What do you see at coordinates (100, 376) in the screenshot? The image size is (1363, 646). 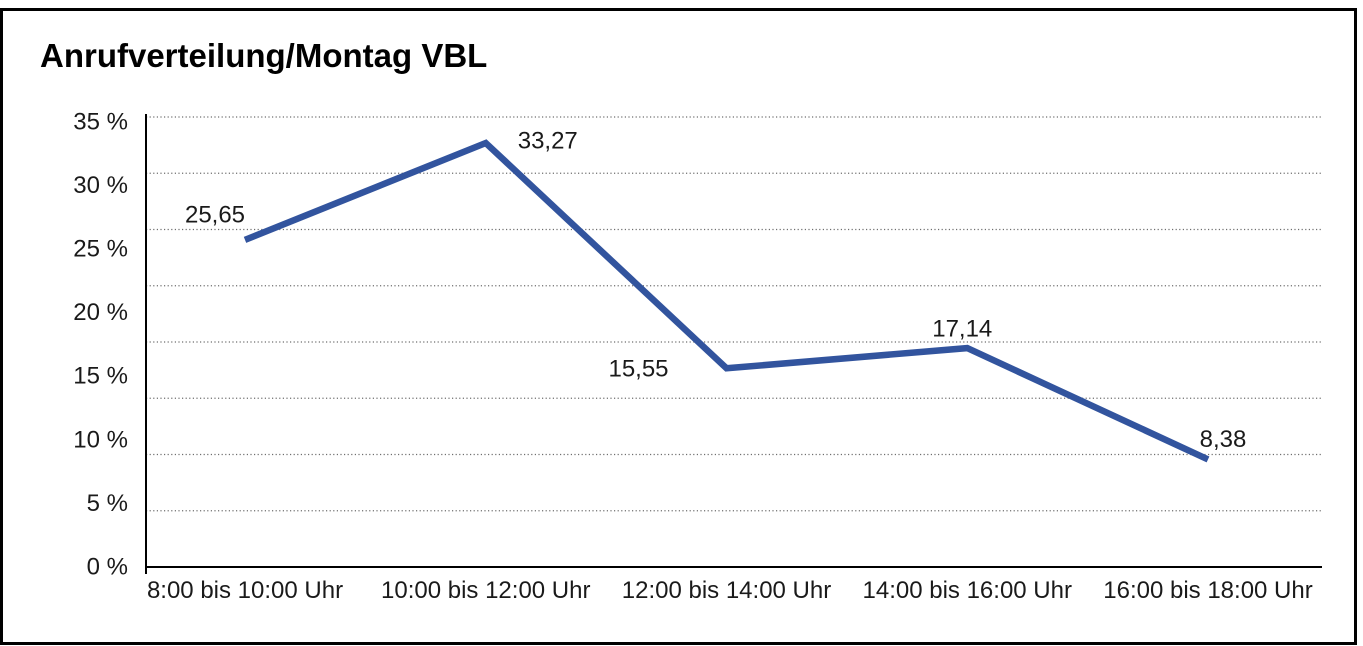 I see `y-axis-tick-label: 15 %` at bounding box center [100, 376].